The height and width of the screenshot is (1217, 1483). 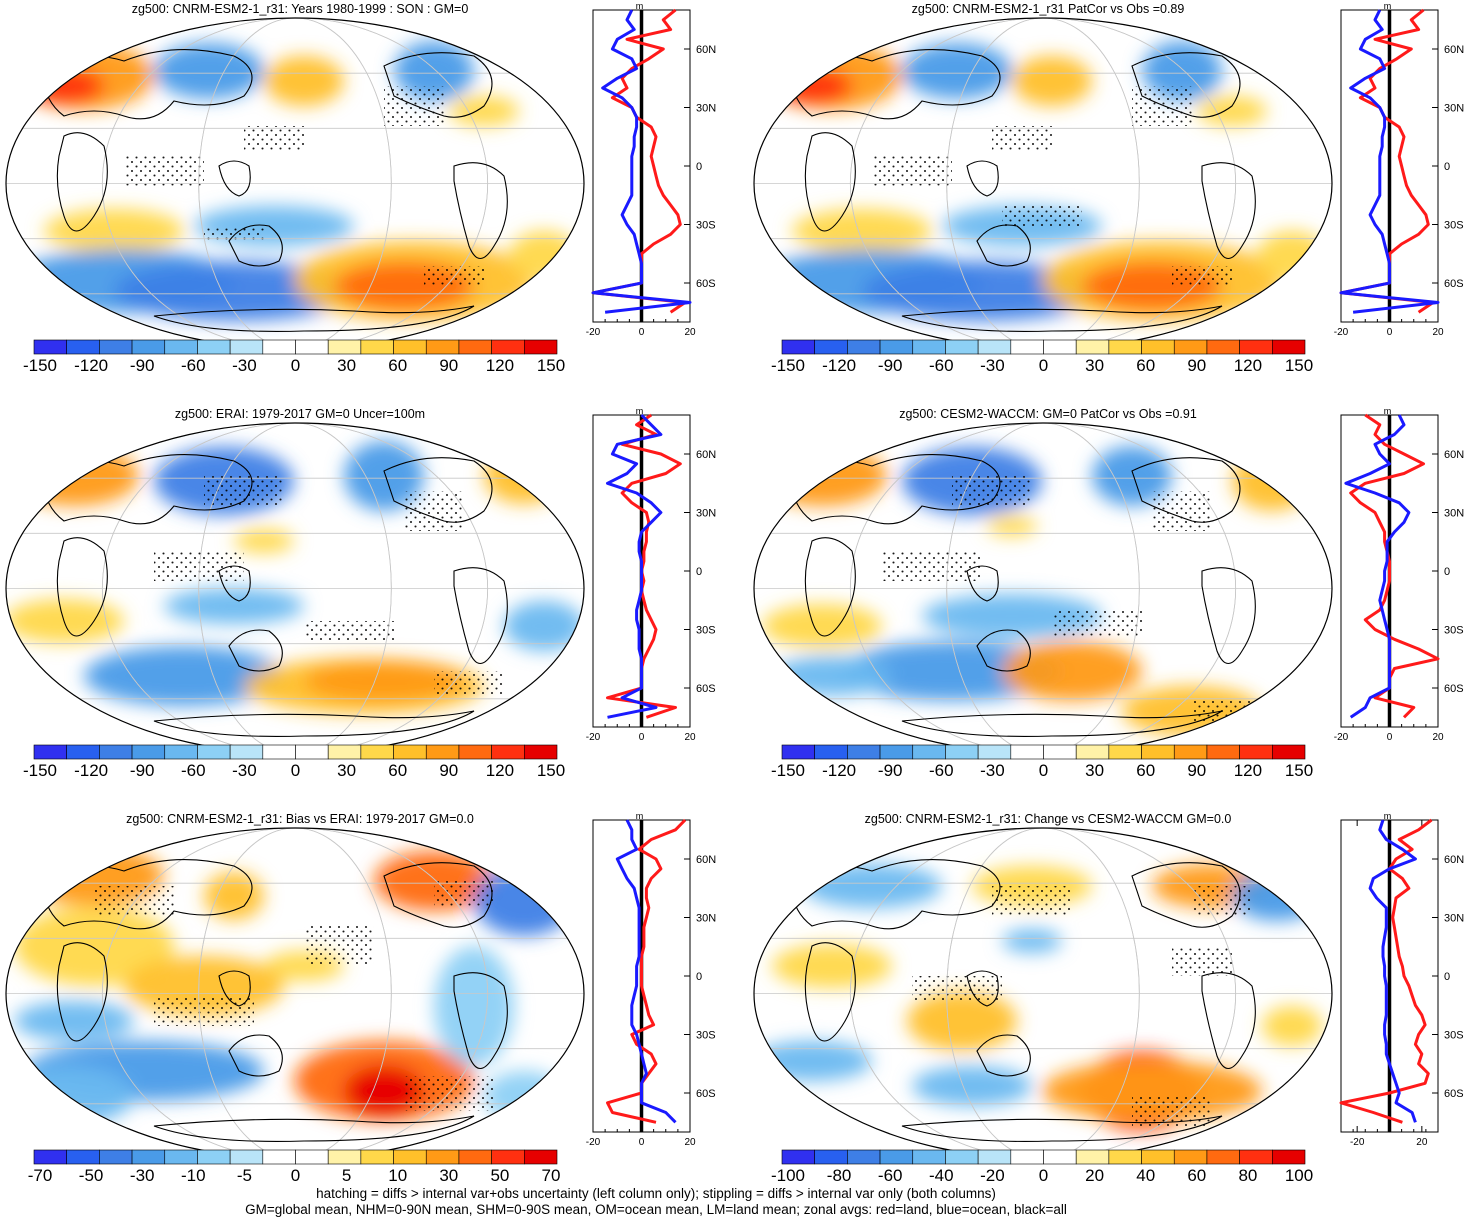 What do you see at coordinates (1299, 1175) in the screenshot?
I see `colorbar-tick-label: 100` at bounding box center [1299, 1175].